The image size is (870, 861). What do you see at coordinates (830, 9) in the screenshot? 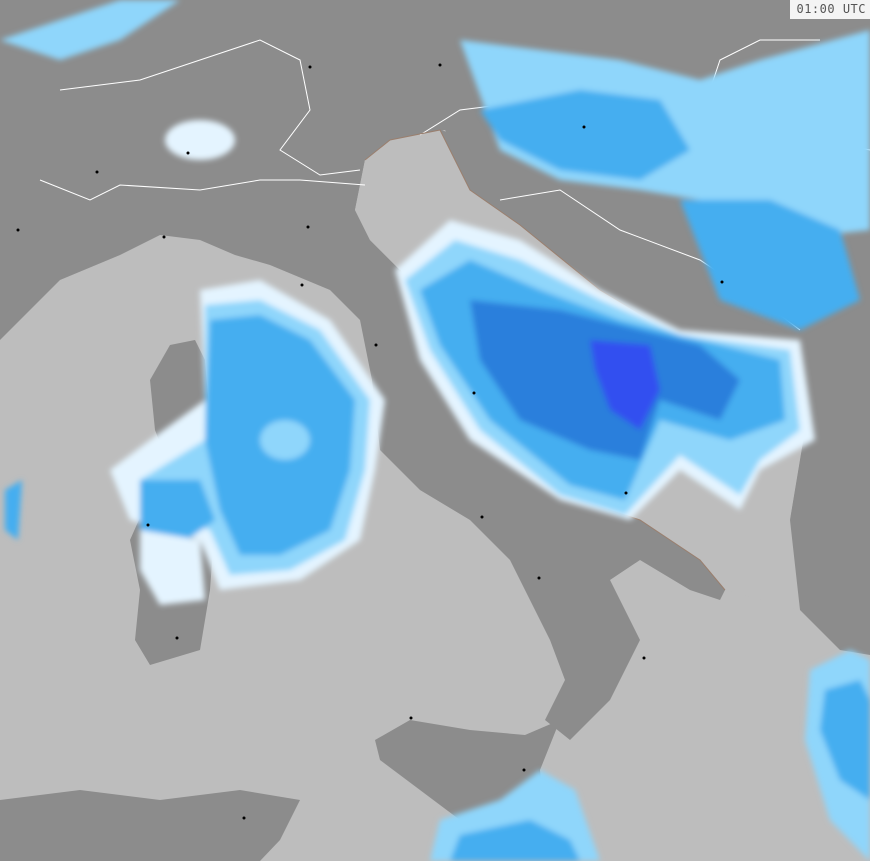
I see `timestamp-label: 01:00 UTC` at bounding box center [830, 9].